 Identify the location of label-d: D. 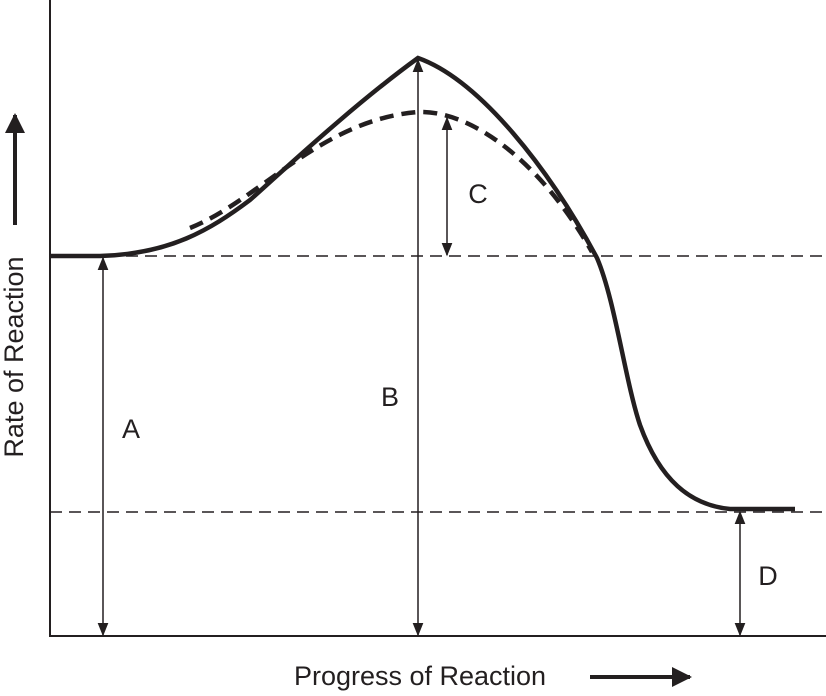
(768, 576).